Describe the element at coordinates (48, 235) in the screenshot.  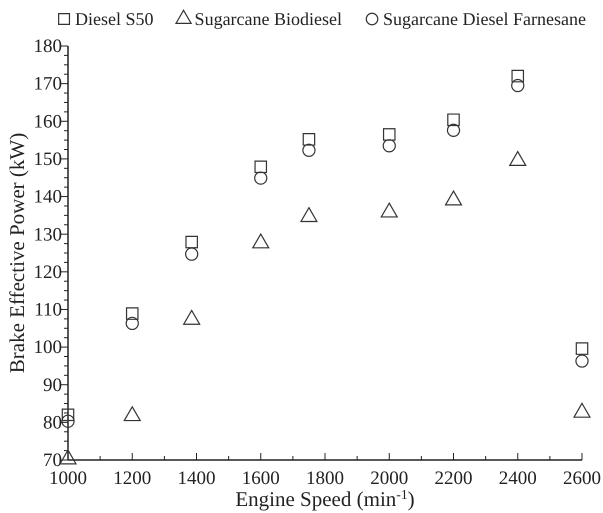
I see `y-tick-label: 130` at that location.